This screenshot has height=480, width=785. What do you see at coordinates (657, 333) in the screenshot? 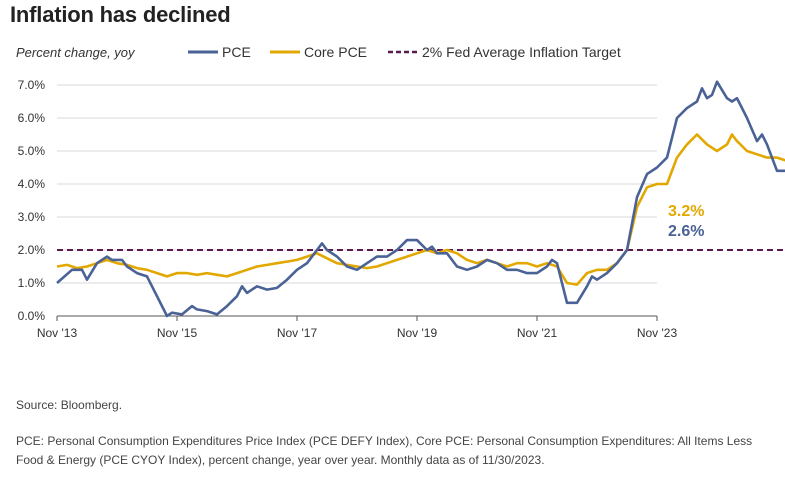
I see `x-tick-label: Nov '23` at bounding box center [657, 333].